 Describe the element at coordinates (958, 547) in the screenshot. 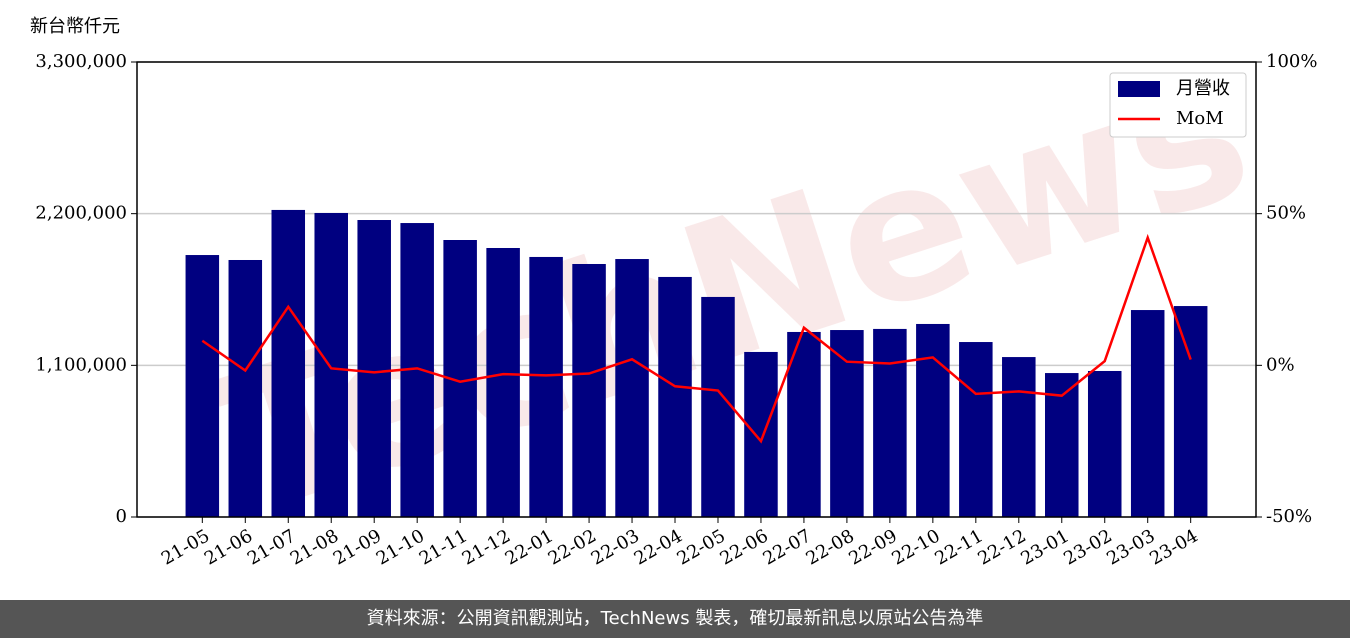

I see `x-tick-label: 22-11` at that location.